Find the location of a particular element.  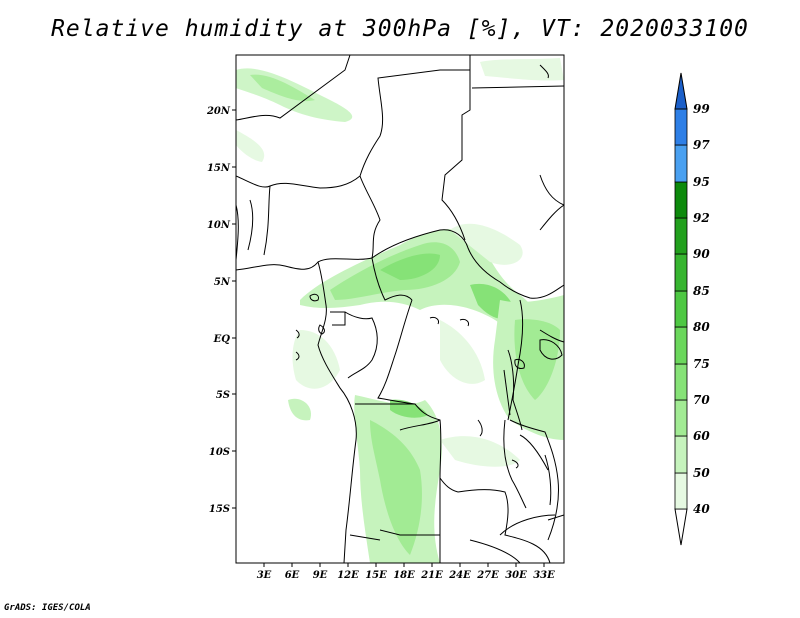

colorbar-label: 95 is located at coordinates (701, 182).